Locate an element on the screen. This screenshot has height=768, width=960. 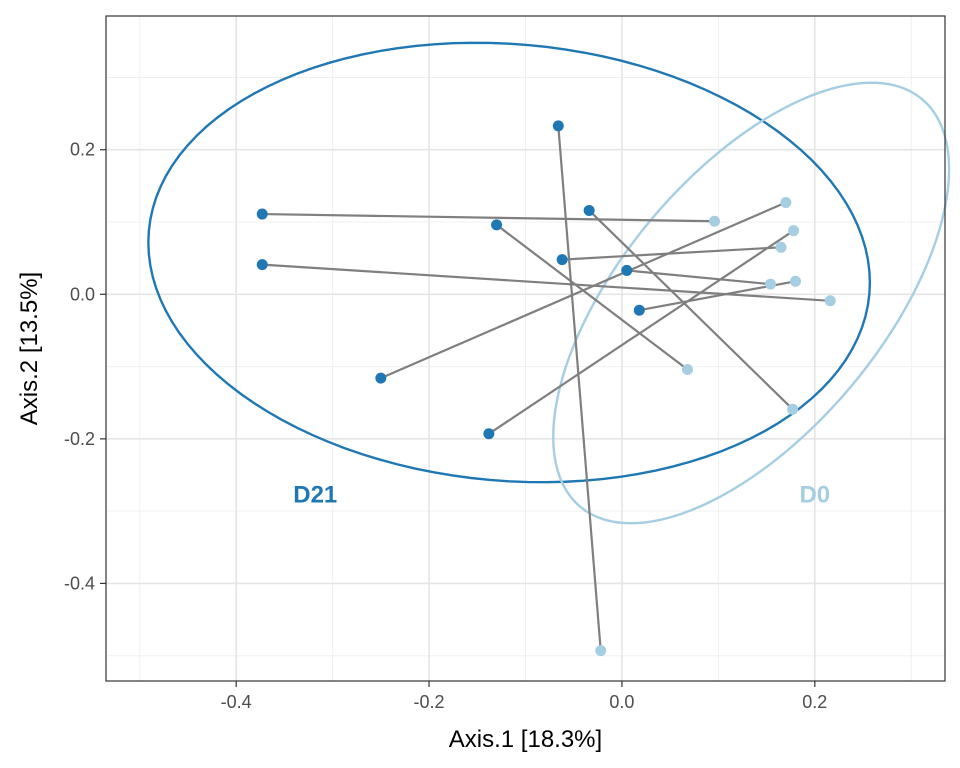
y-tick-label: -0.4 is located at coordinates (79, 583).